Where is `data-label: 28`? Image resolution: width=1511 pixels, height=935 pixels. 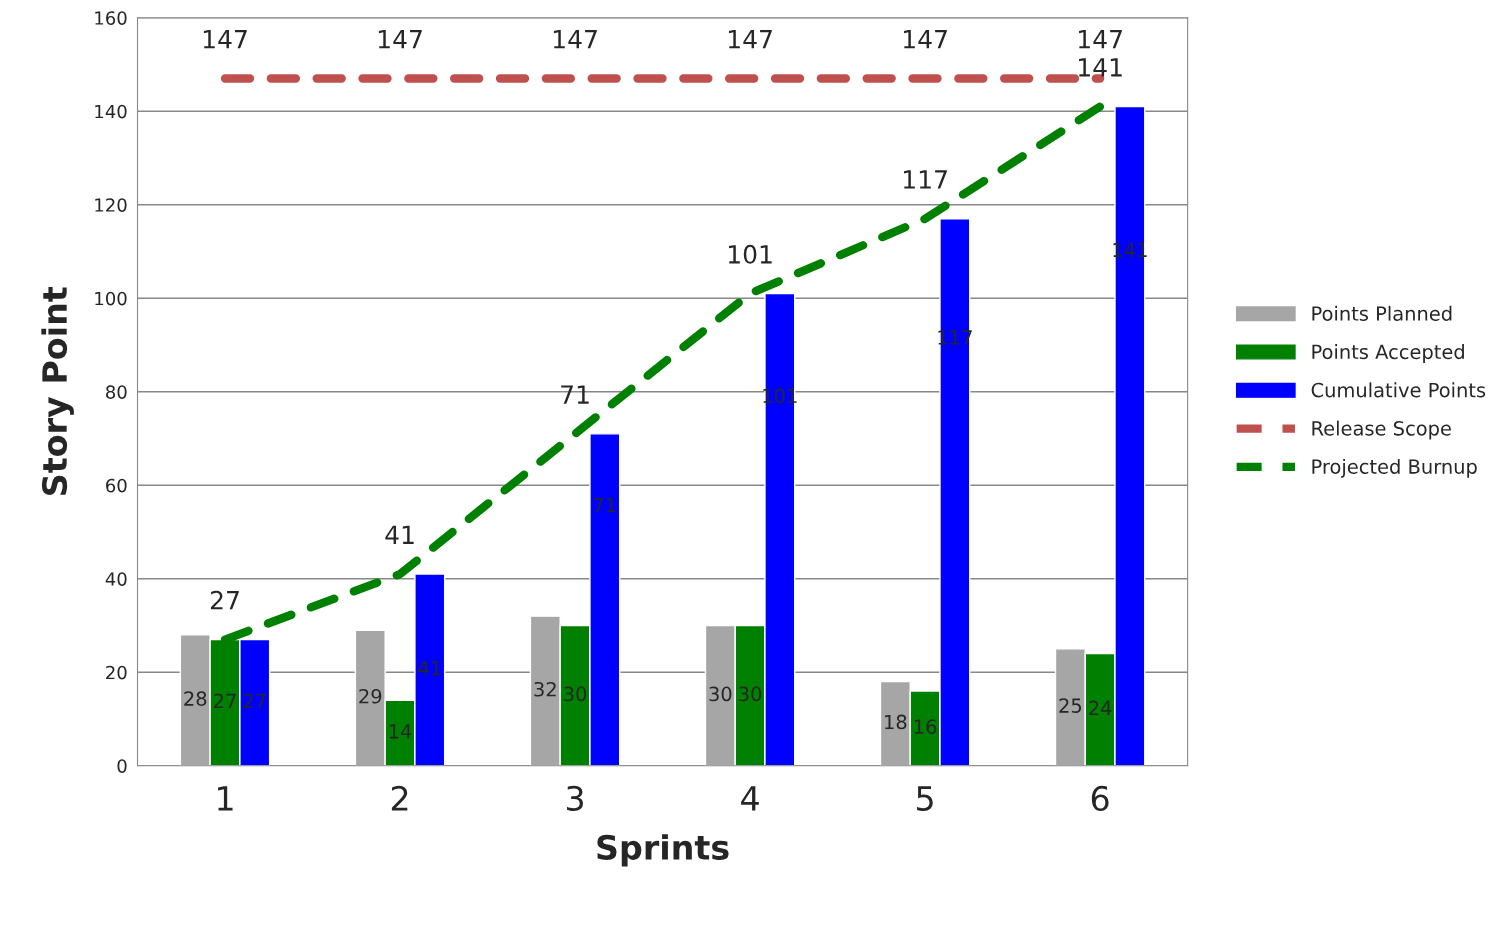
data-label: 28 is located at coordinates (195, 698).